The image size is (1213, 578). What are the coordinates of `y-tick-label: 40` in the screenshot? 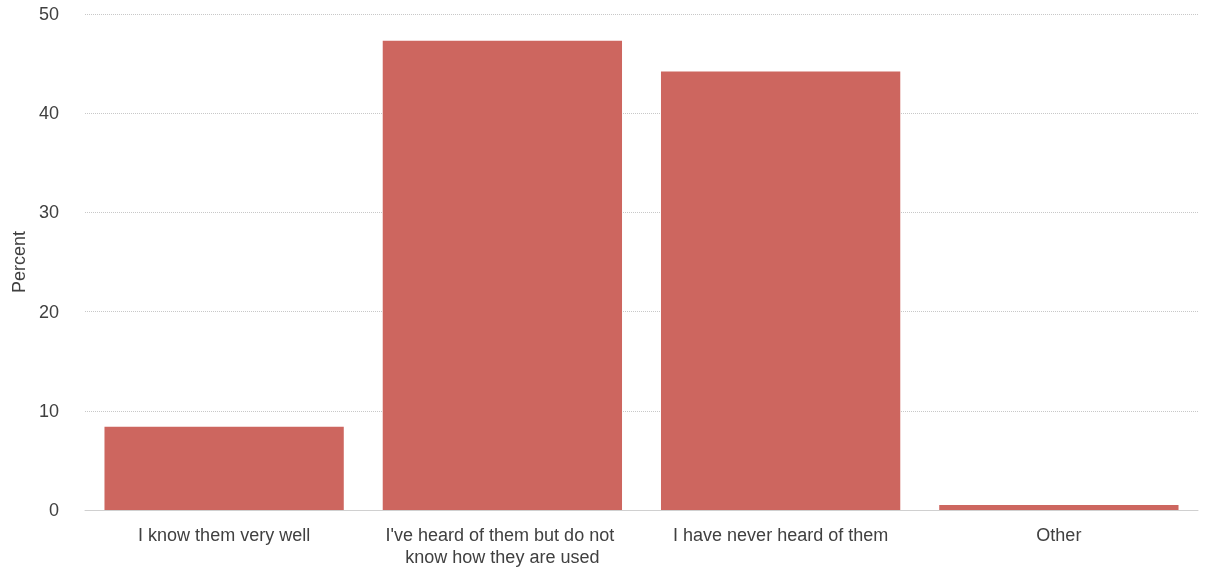 It's located at (48, 113).